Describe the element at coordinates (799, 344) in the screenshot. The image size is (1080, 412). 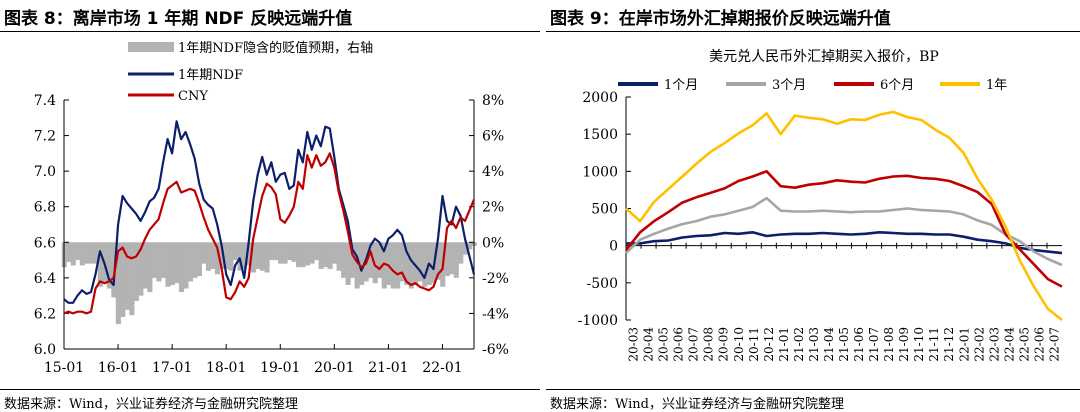
I see `x-tick-label: 21-02` at that location.